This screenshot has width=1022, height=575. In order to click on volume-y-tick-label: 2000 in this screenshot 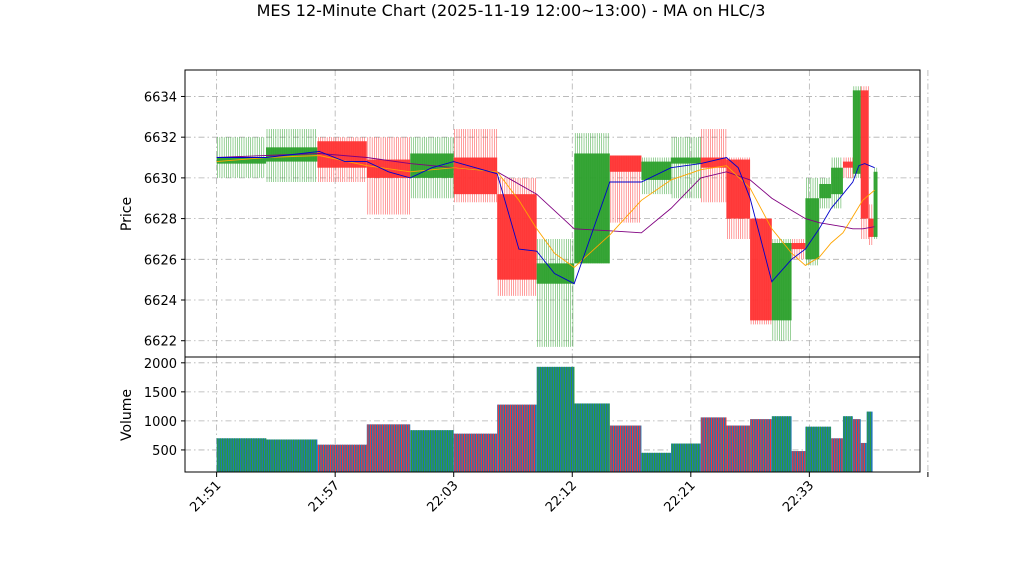, I will do `click(160, 364)`.